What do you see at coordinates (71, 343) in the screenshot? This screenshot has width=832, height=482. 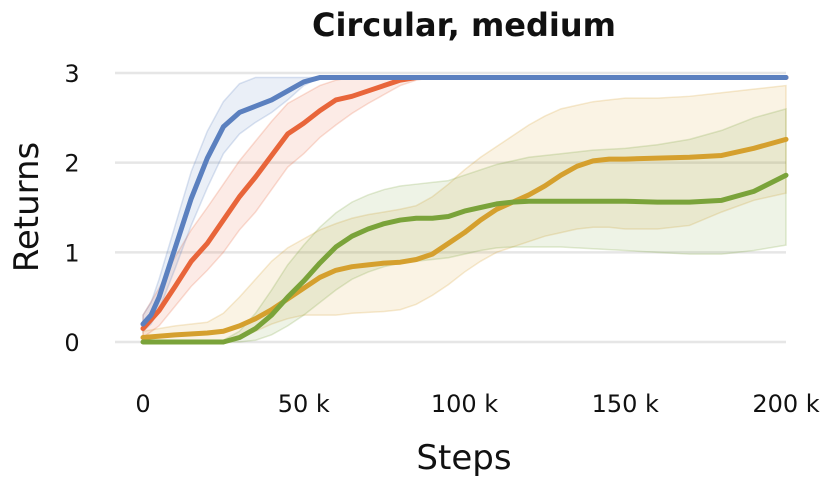 I see `y-tick-label-0: 0` at bounding box center [71, 343].